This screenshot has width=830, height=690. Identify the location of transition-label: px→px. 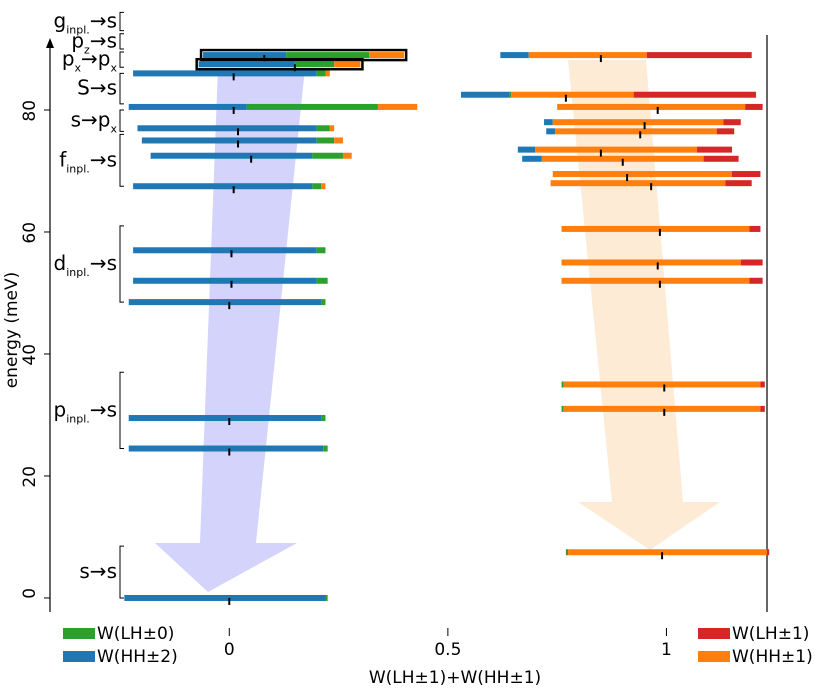
(90, 60).